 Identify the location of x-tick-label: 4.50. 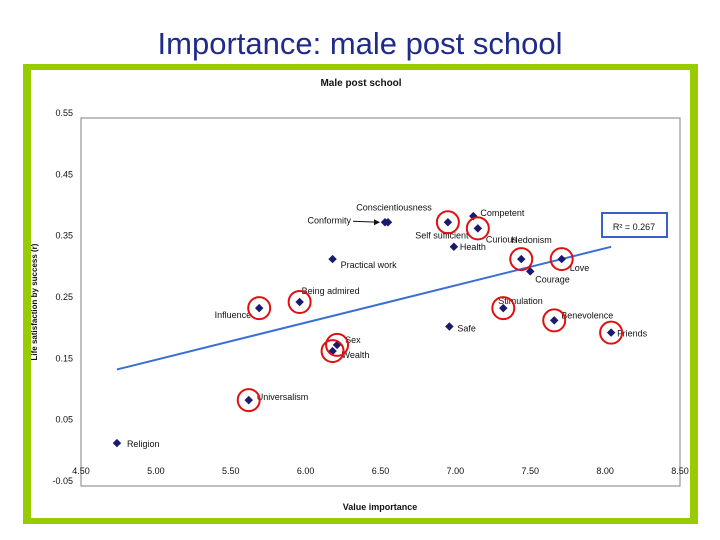
(81, 471).